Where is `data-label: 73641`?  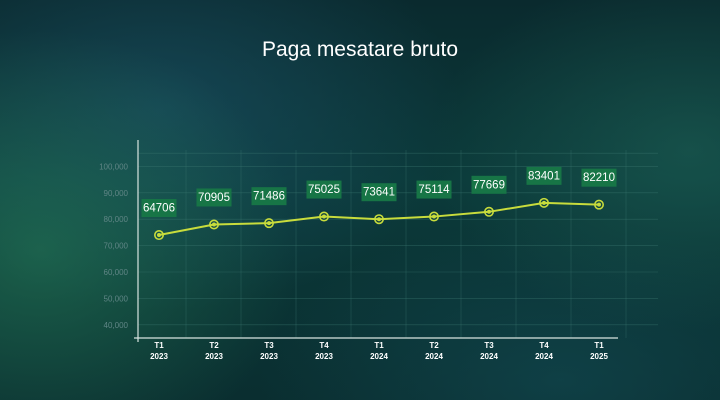 data-label: 73641 is located at coordinates (379, 193).